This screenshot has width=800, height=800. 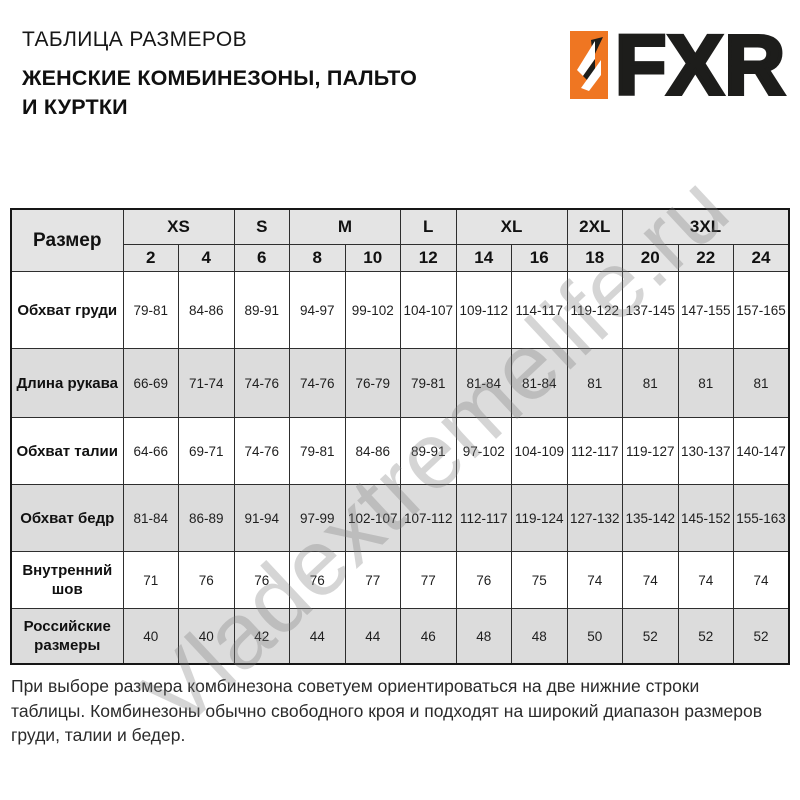 I want to click on table-cell: 155-163, so click(x=761, y=518).